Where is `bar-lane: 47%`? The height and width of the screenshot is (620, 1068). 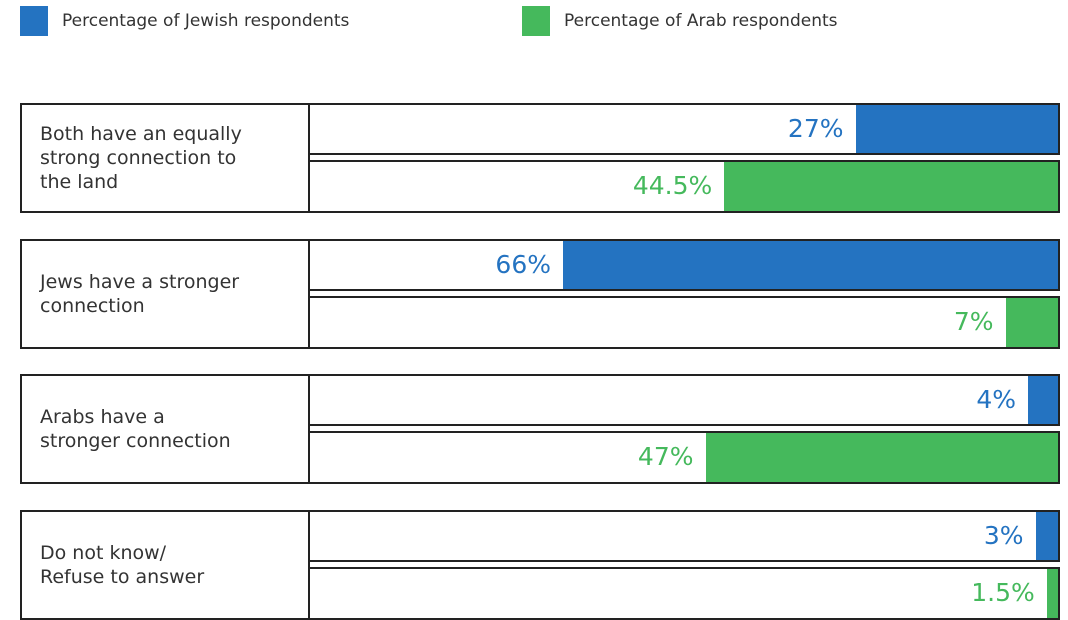 bar-lane: 47% is located at coordinates (684, 458).